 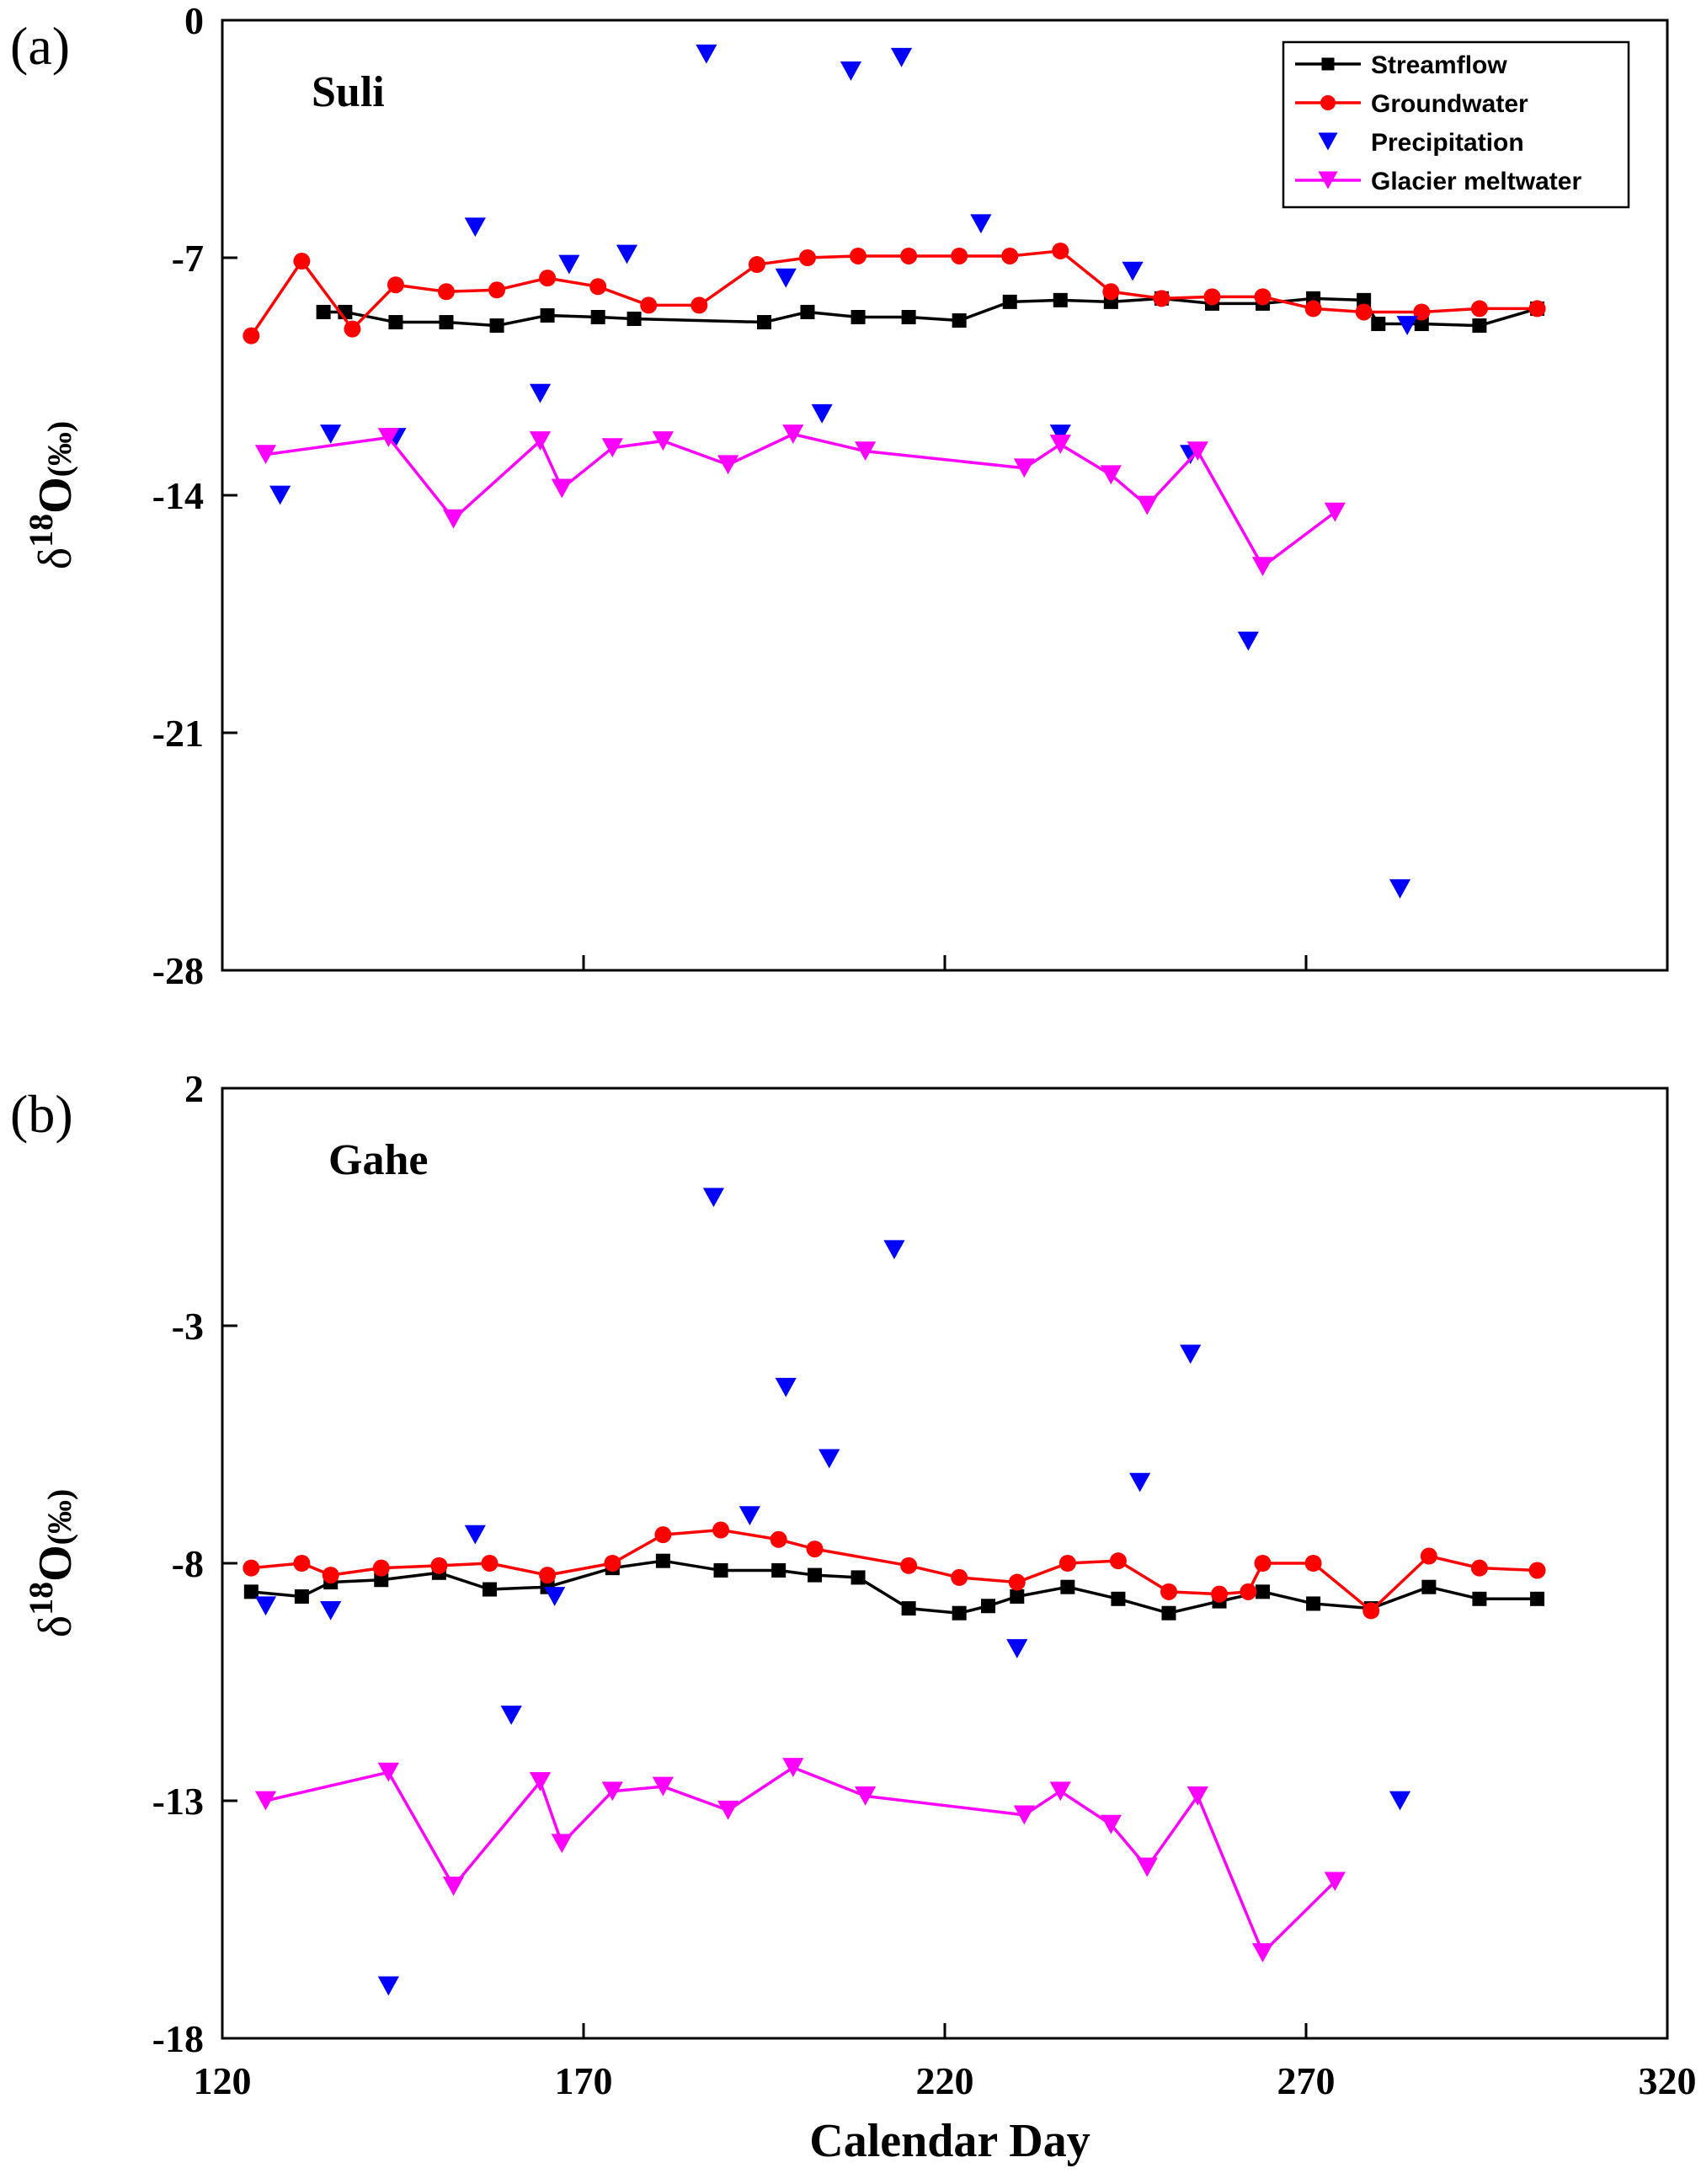 I want to click on legend-label: Streamflow, so click(x=1439, y=65).